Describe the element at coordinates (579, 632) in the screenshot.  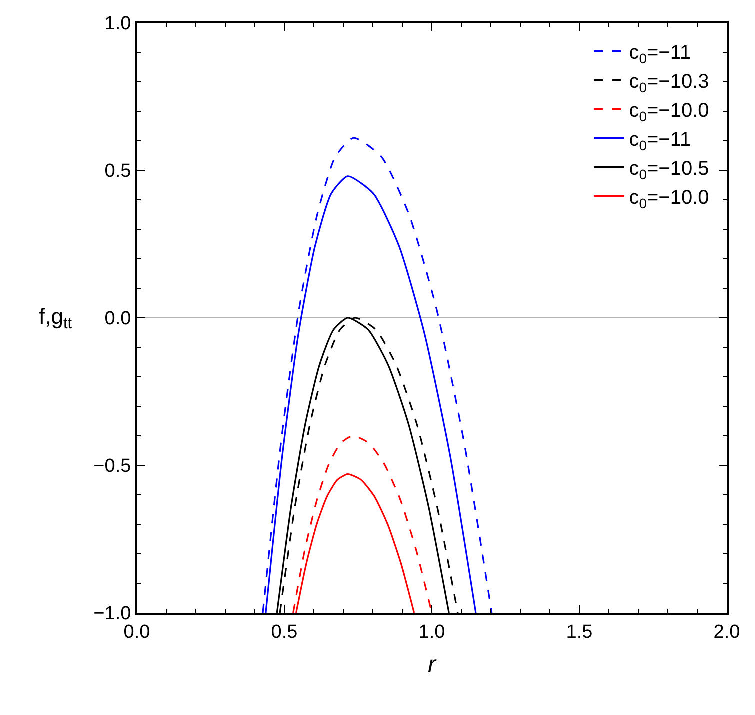
I see `x-tick-label: 1.5` at that location.